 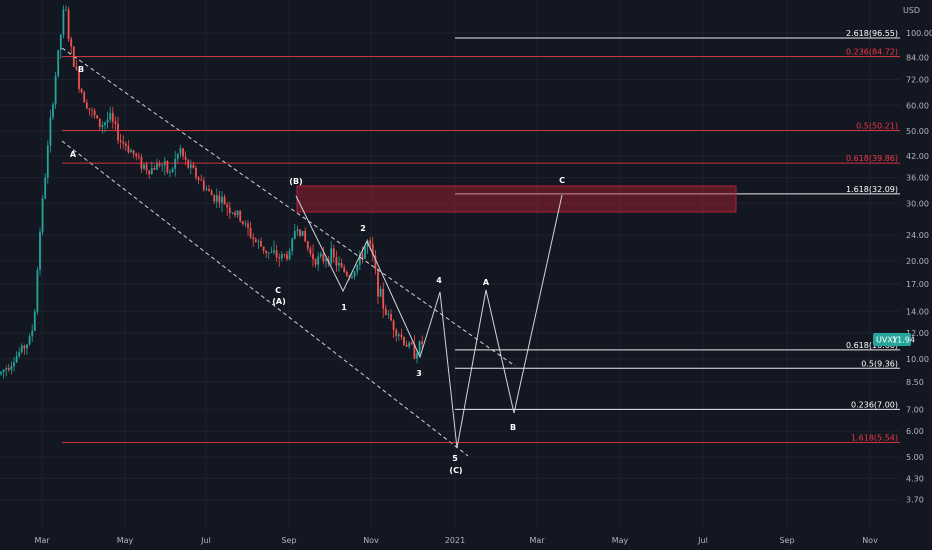 What do you see at coordinates (872, 33) in the screenshot?
I see `fib-label: 2.618(96.55)` at bounding box center [872, 33].